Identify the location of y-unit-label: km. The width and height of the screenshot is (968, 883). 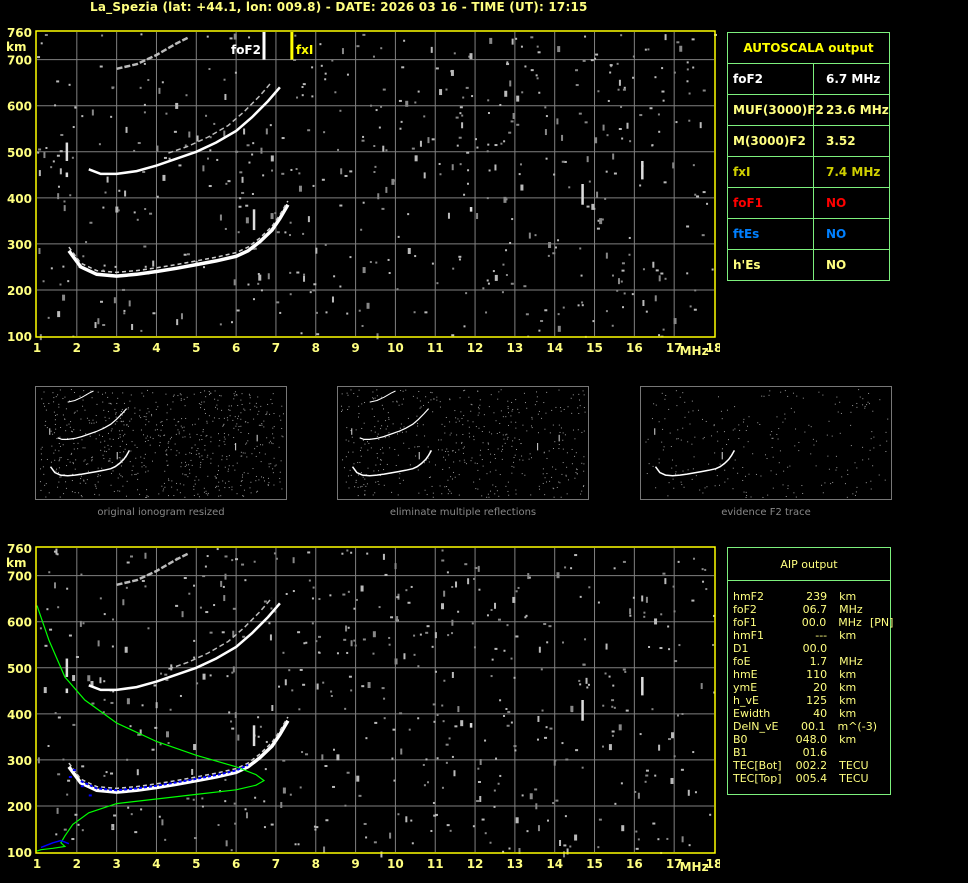
(16, 563).